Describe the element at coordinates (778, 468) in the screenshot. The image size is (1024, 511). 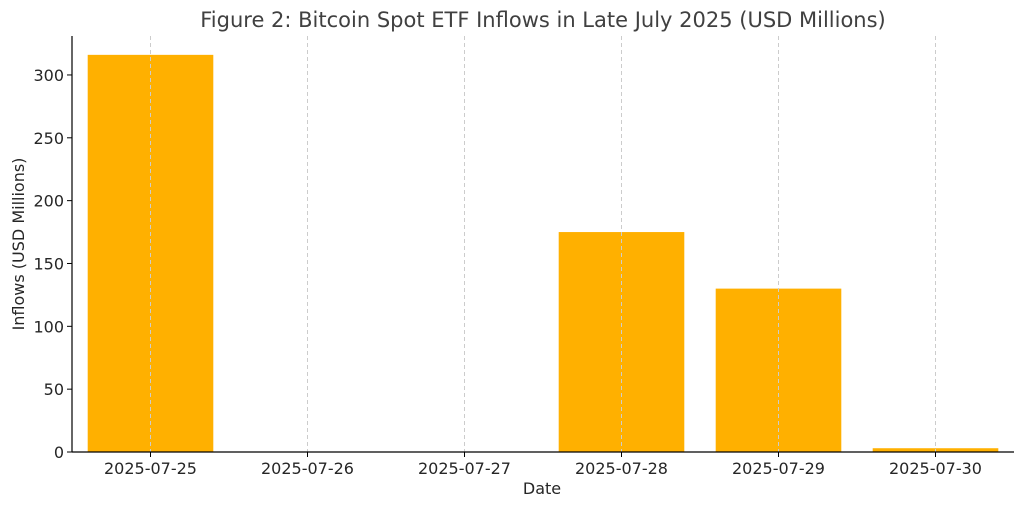
I see `x-tick-label-2025-07-29: 2025-07-29` at that location.